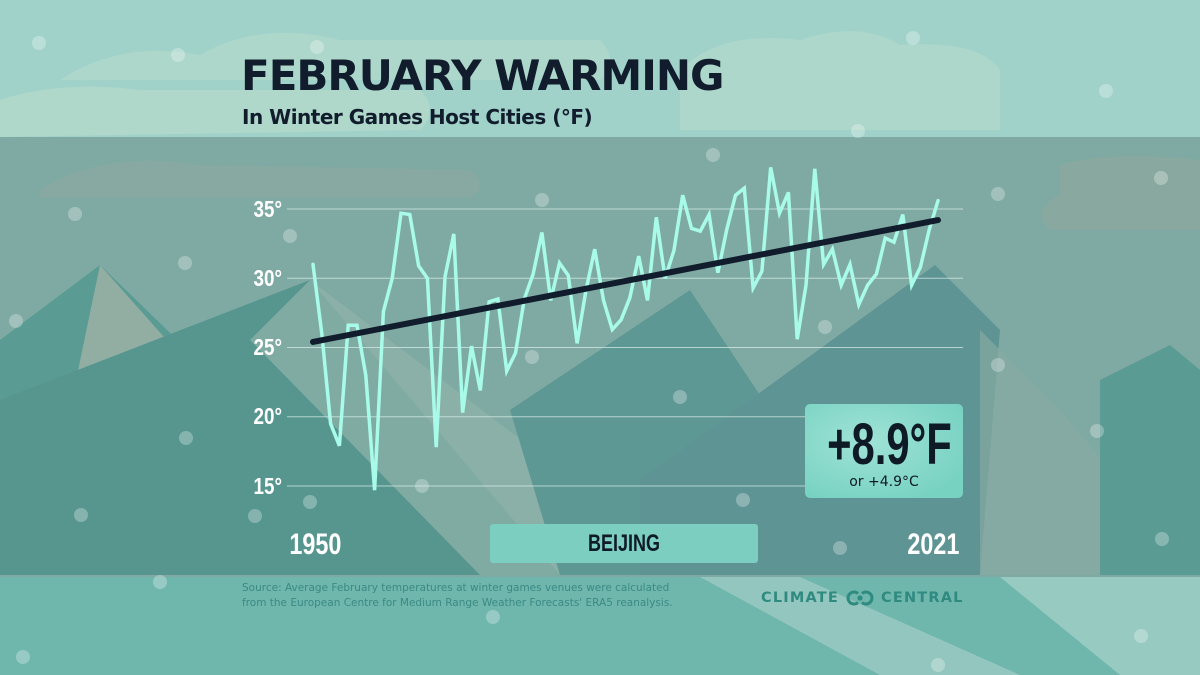  I want to click on city-label: BEIJING, so click(624, 543).